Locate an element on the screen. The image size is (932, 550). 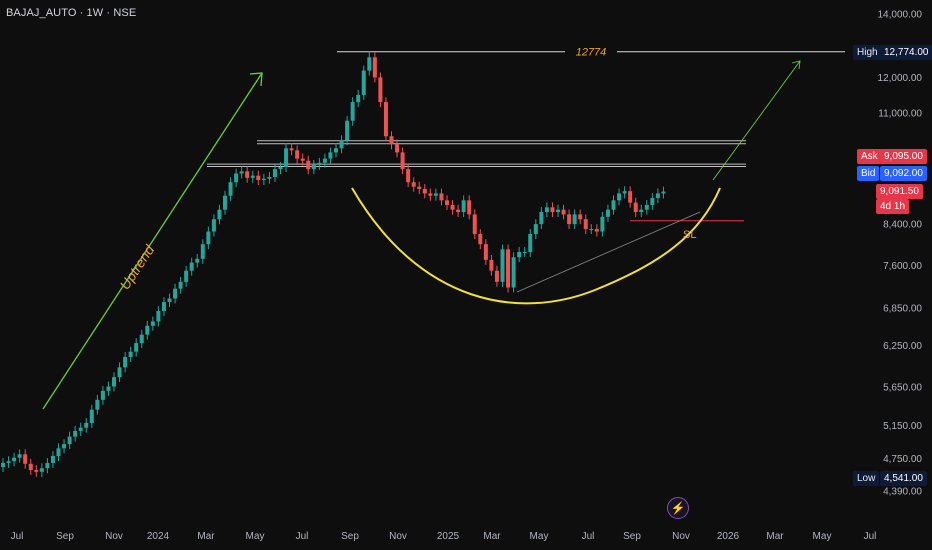
time-tick-label: Sep is located at coordinates (65, 536).